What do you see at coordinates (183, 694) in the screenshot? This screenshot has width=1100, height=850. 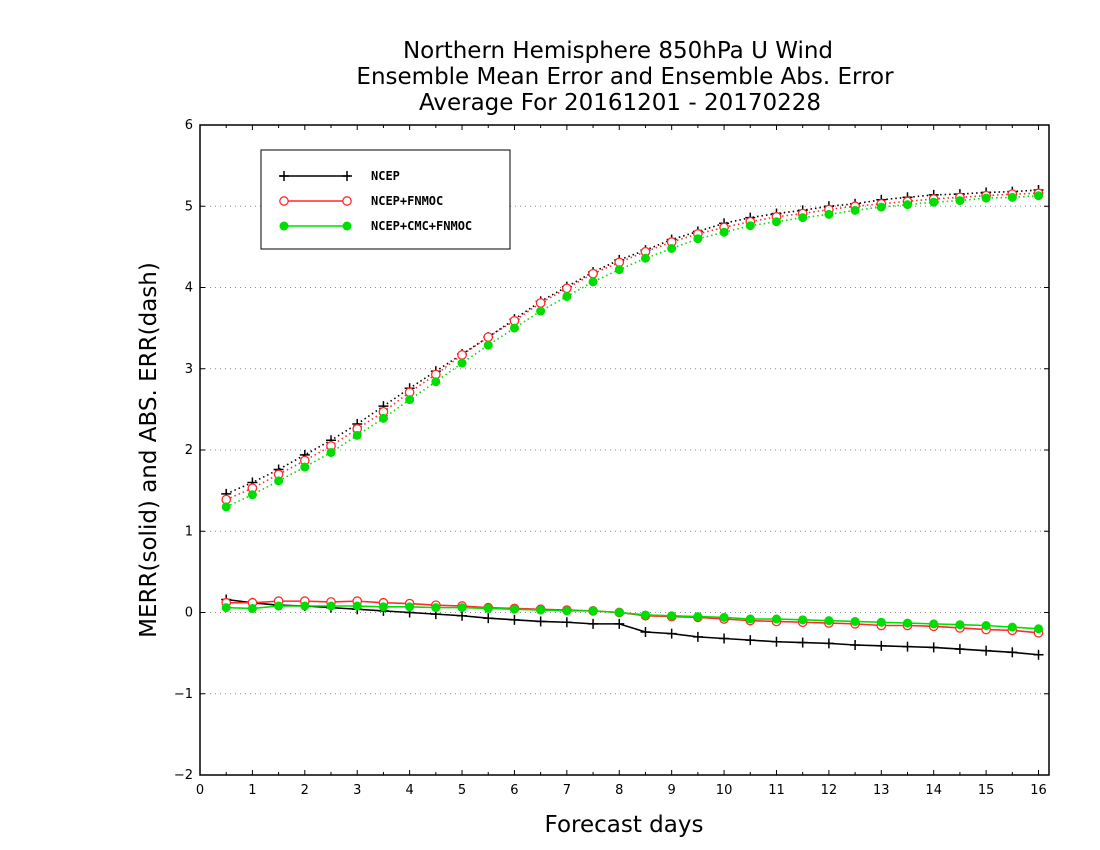 I see `y-tick-label: −1` at bounding box center [183, 694].